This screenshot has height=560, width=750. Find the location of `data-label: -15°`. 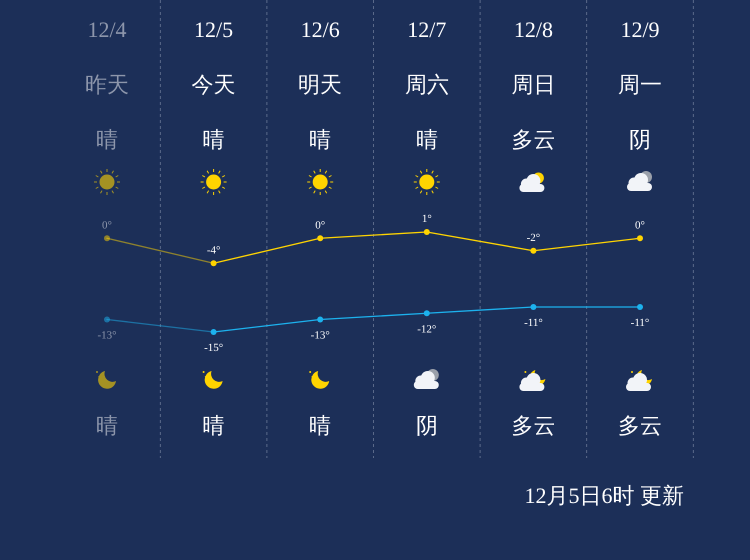

data-label: -15° is located at coordinates (214, 348).